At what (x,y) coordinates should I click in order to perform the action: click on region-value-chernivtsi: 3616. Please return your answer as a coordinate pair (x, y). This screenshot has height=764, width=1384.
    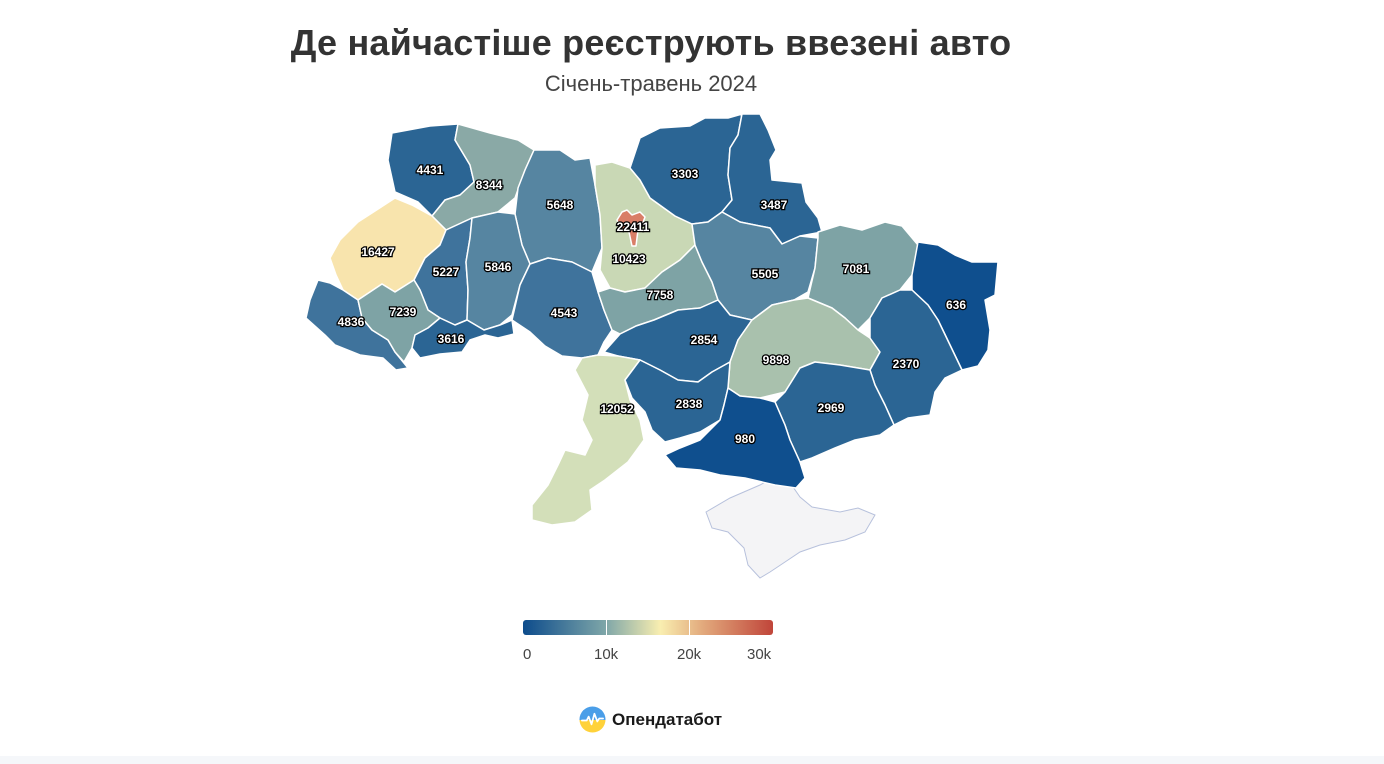
    Looking at the image, I should click on (451, 339).